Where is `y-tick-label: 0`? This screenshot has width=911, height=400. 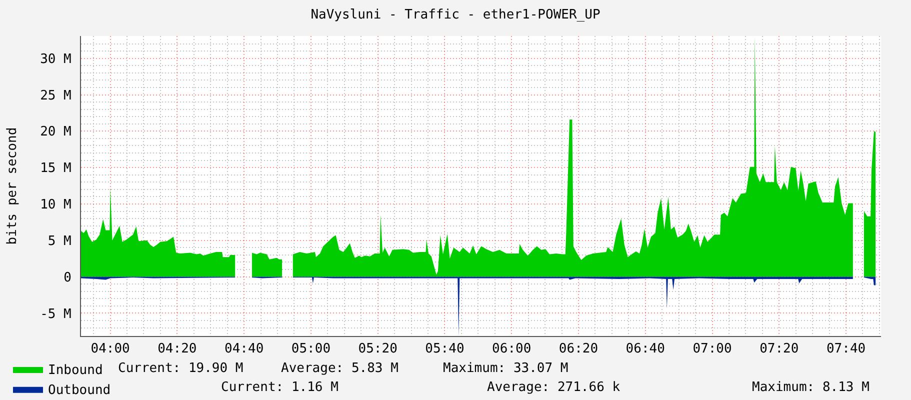 y-tick-label: 0 is located at coordinates (68, 278).